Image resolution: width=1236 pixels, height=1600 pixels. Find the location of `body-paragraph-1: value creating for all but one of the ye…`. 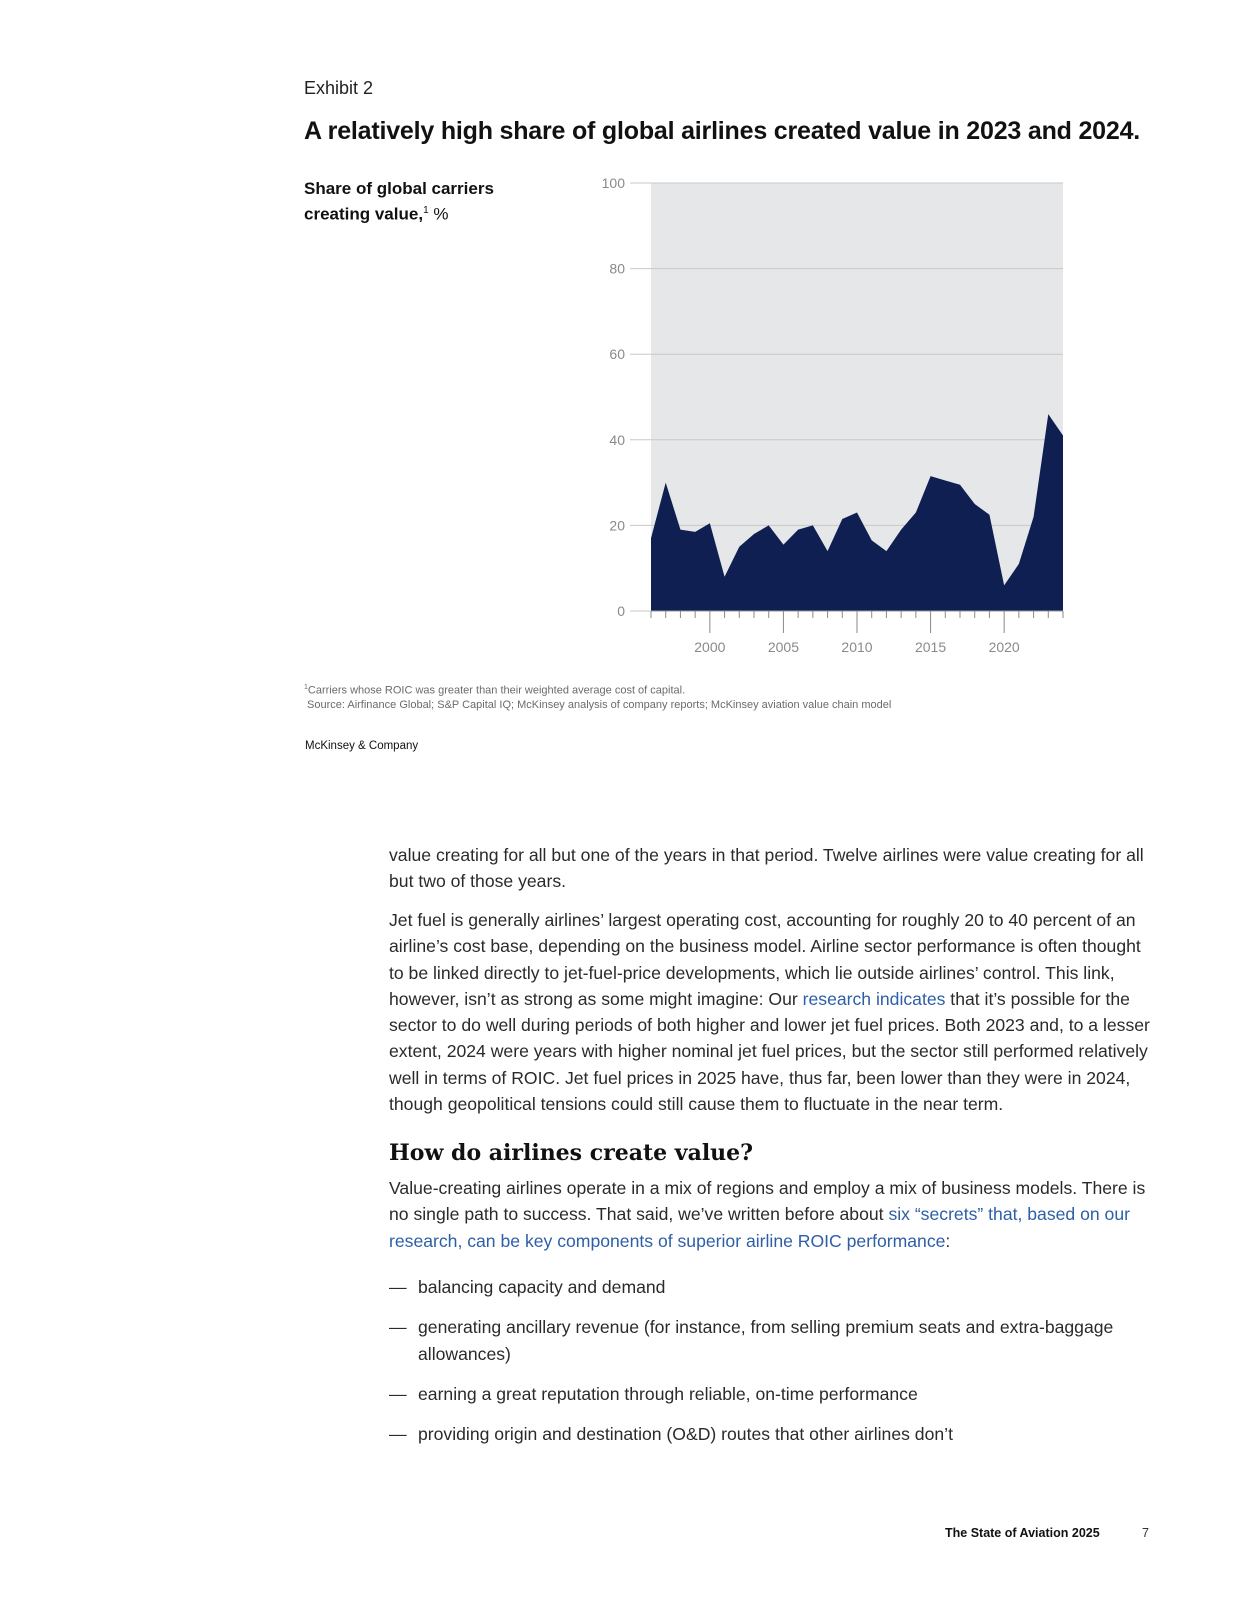

body-paragraph-1: value creating for all but one of the ye… is located at coordinates (766, 868).